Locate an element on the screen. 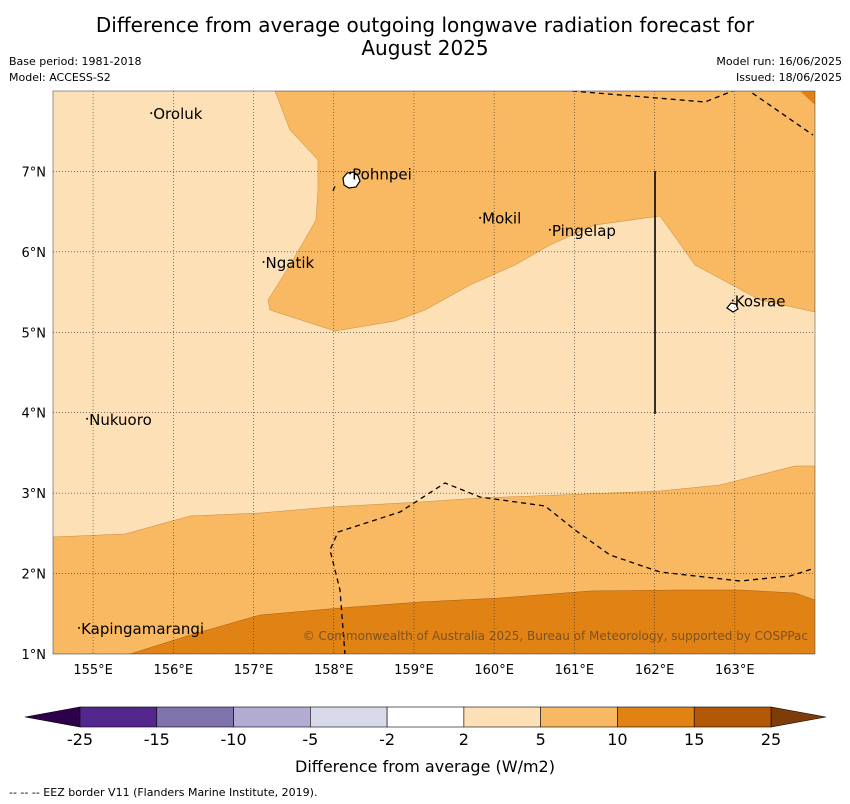 The height and width of the screenshot is (804, 850). x-tick-label: 157°E is located at coordinates (254, 670).